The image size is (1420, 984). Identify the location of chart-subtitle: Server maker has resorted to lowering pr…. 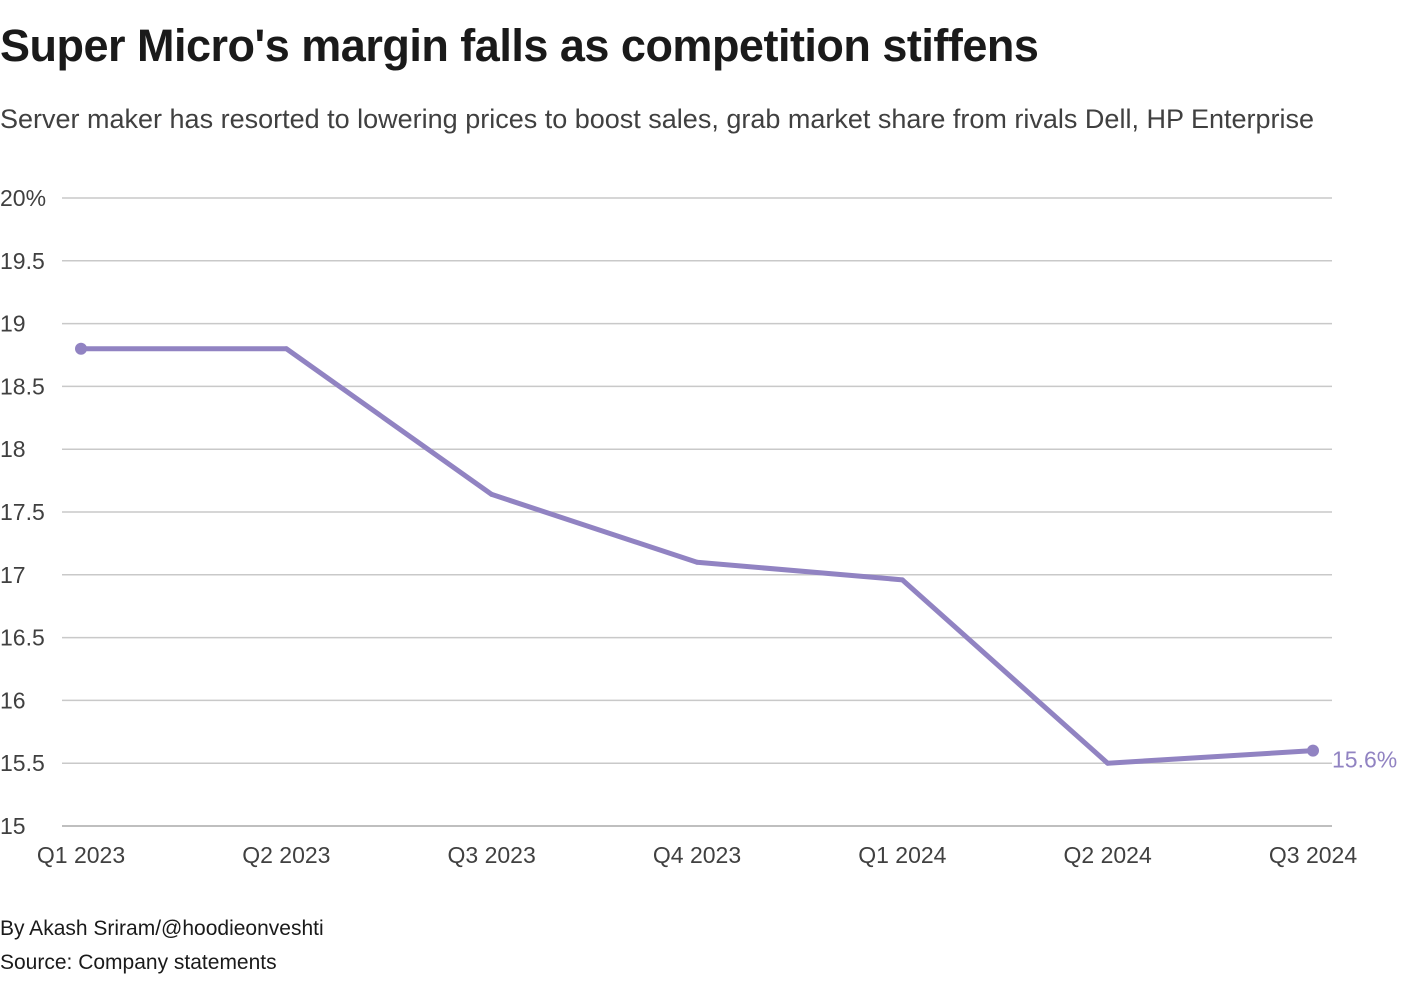
(657, 119).